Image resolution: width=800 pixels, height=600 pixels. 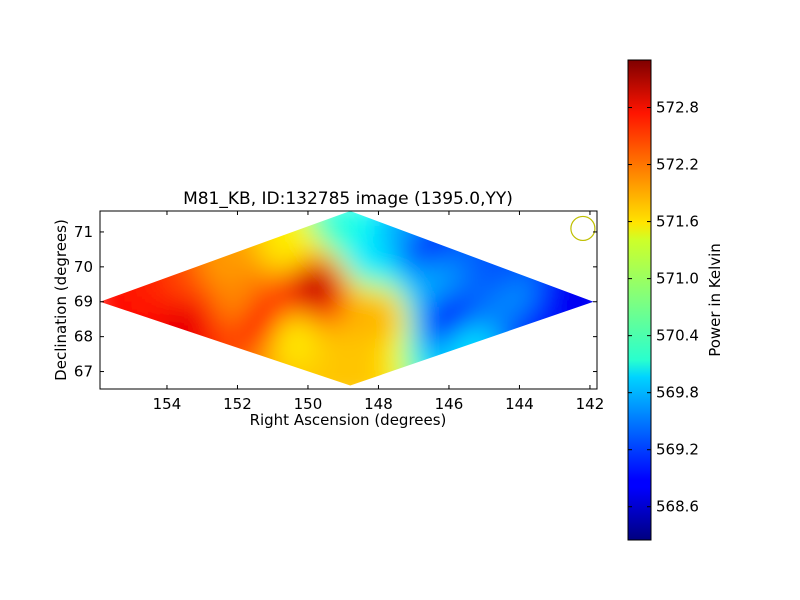 What do you see at coordinates (167, 404) in the screenshot?
I see `x-tick-label: 154` at bounding box center [167, 404].